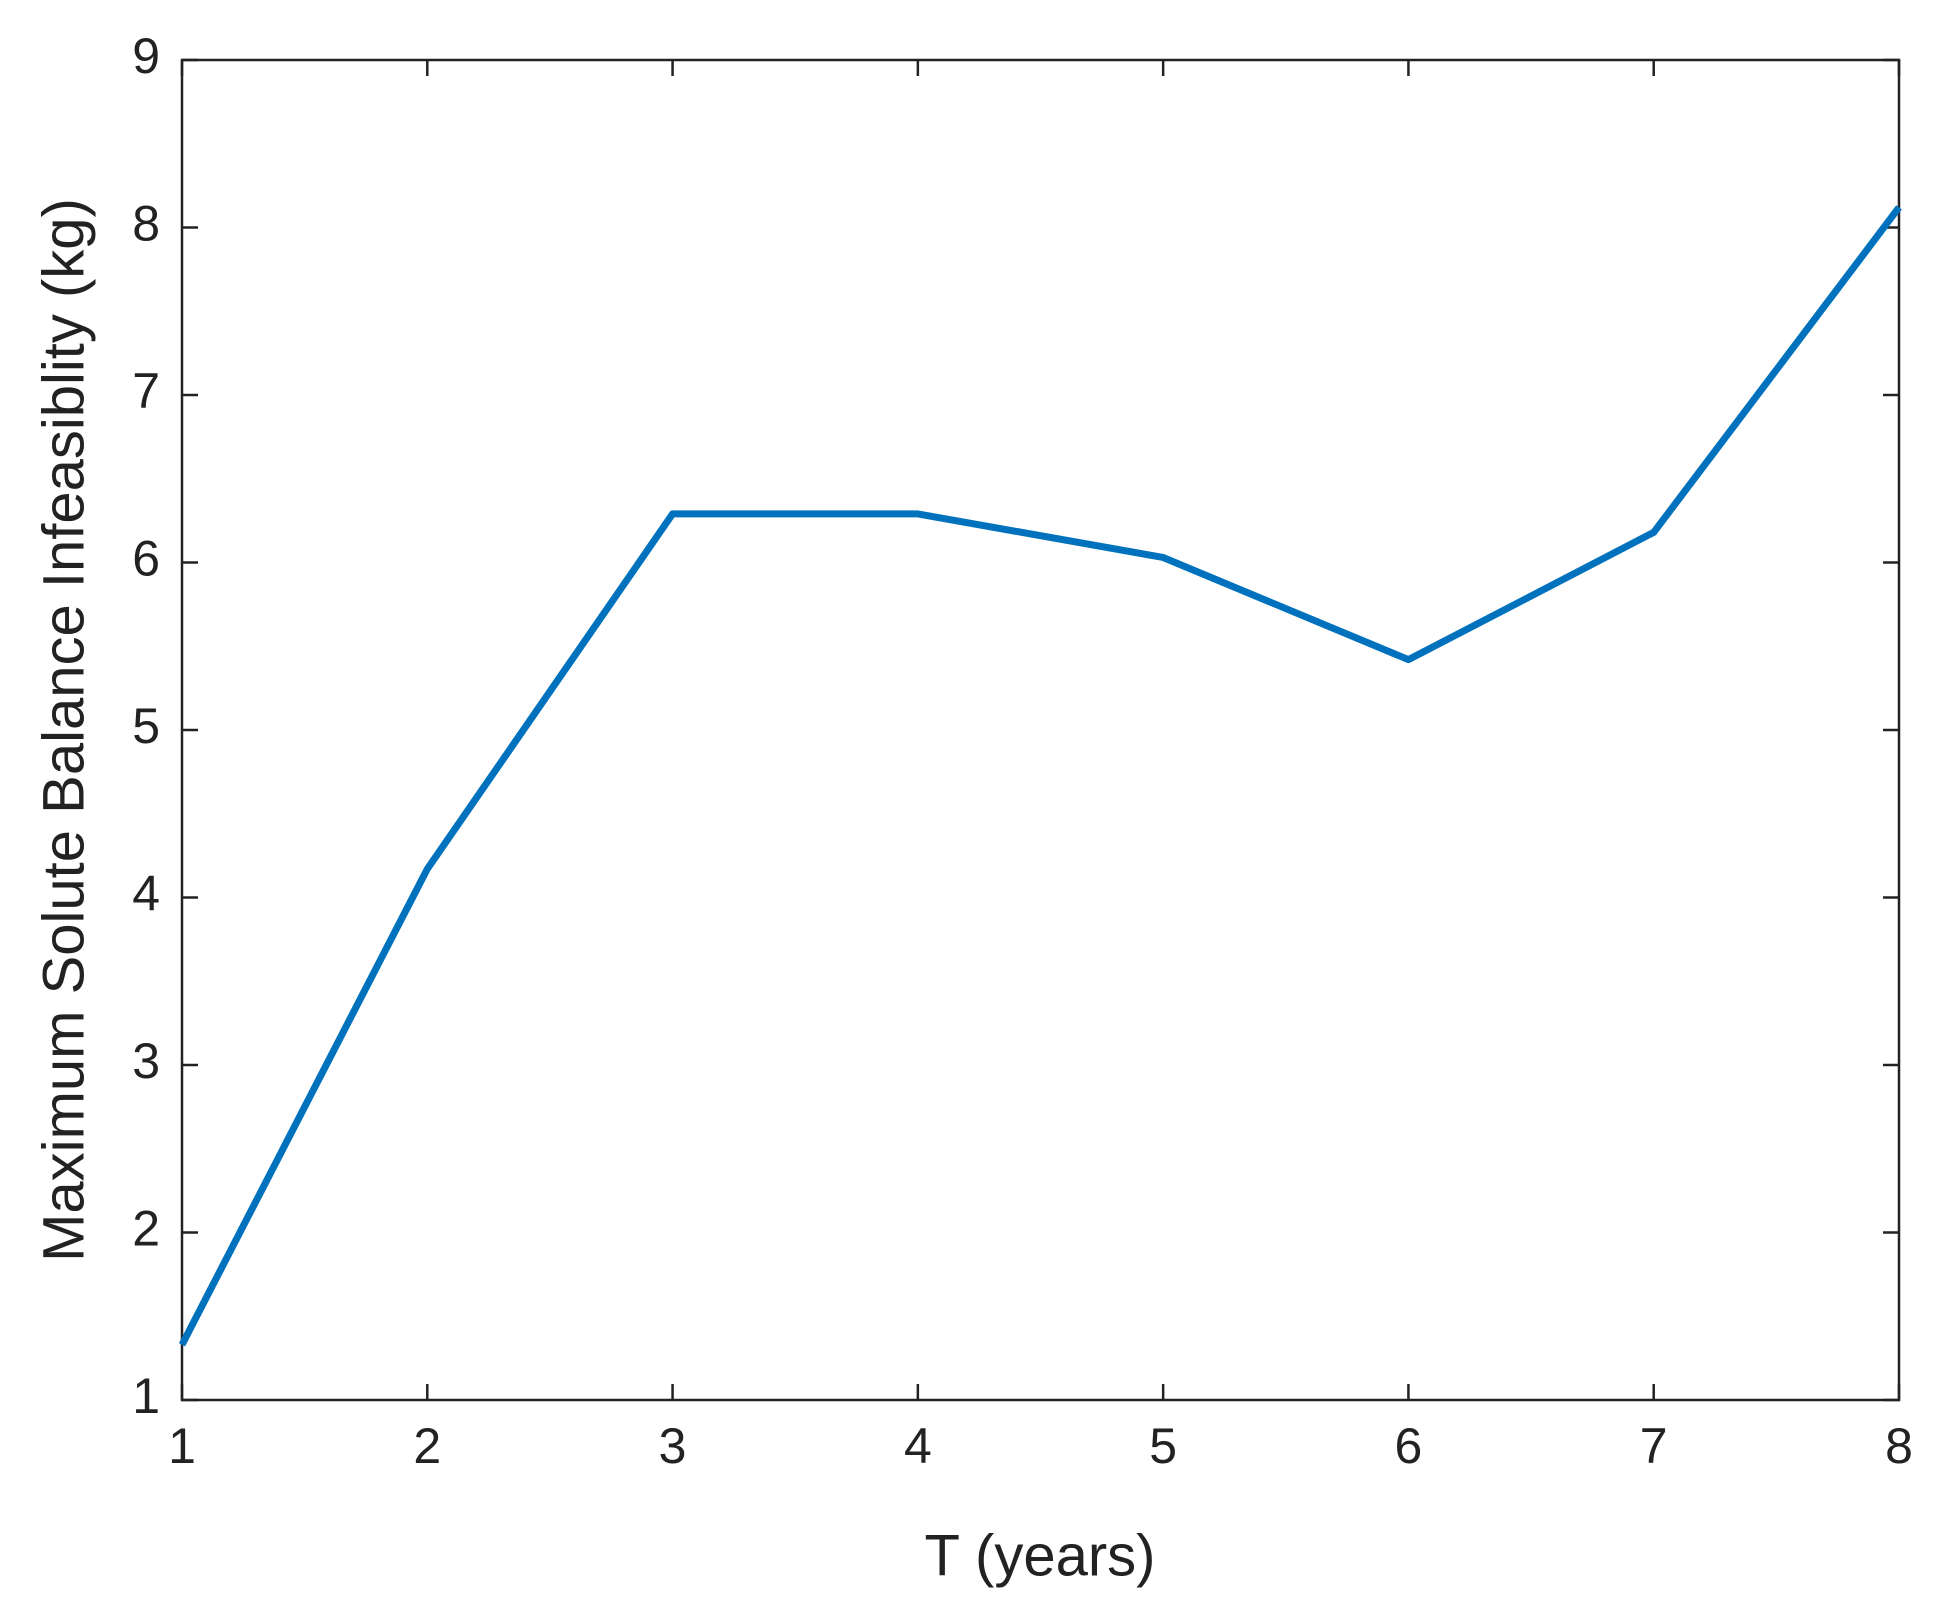 The image size is (1944, 1613). Describe the element at coordinates (146, 56) in the screenshot. I see `y-tick-label: 9` at that location.